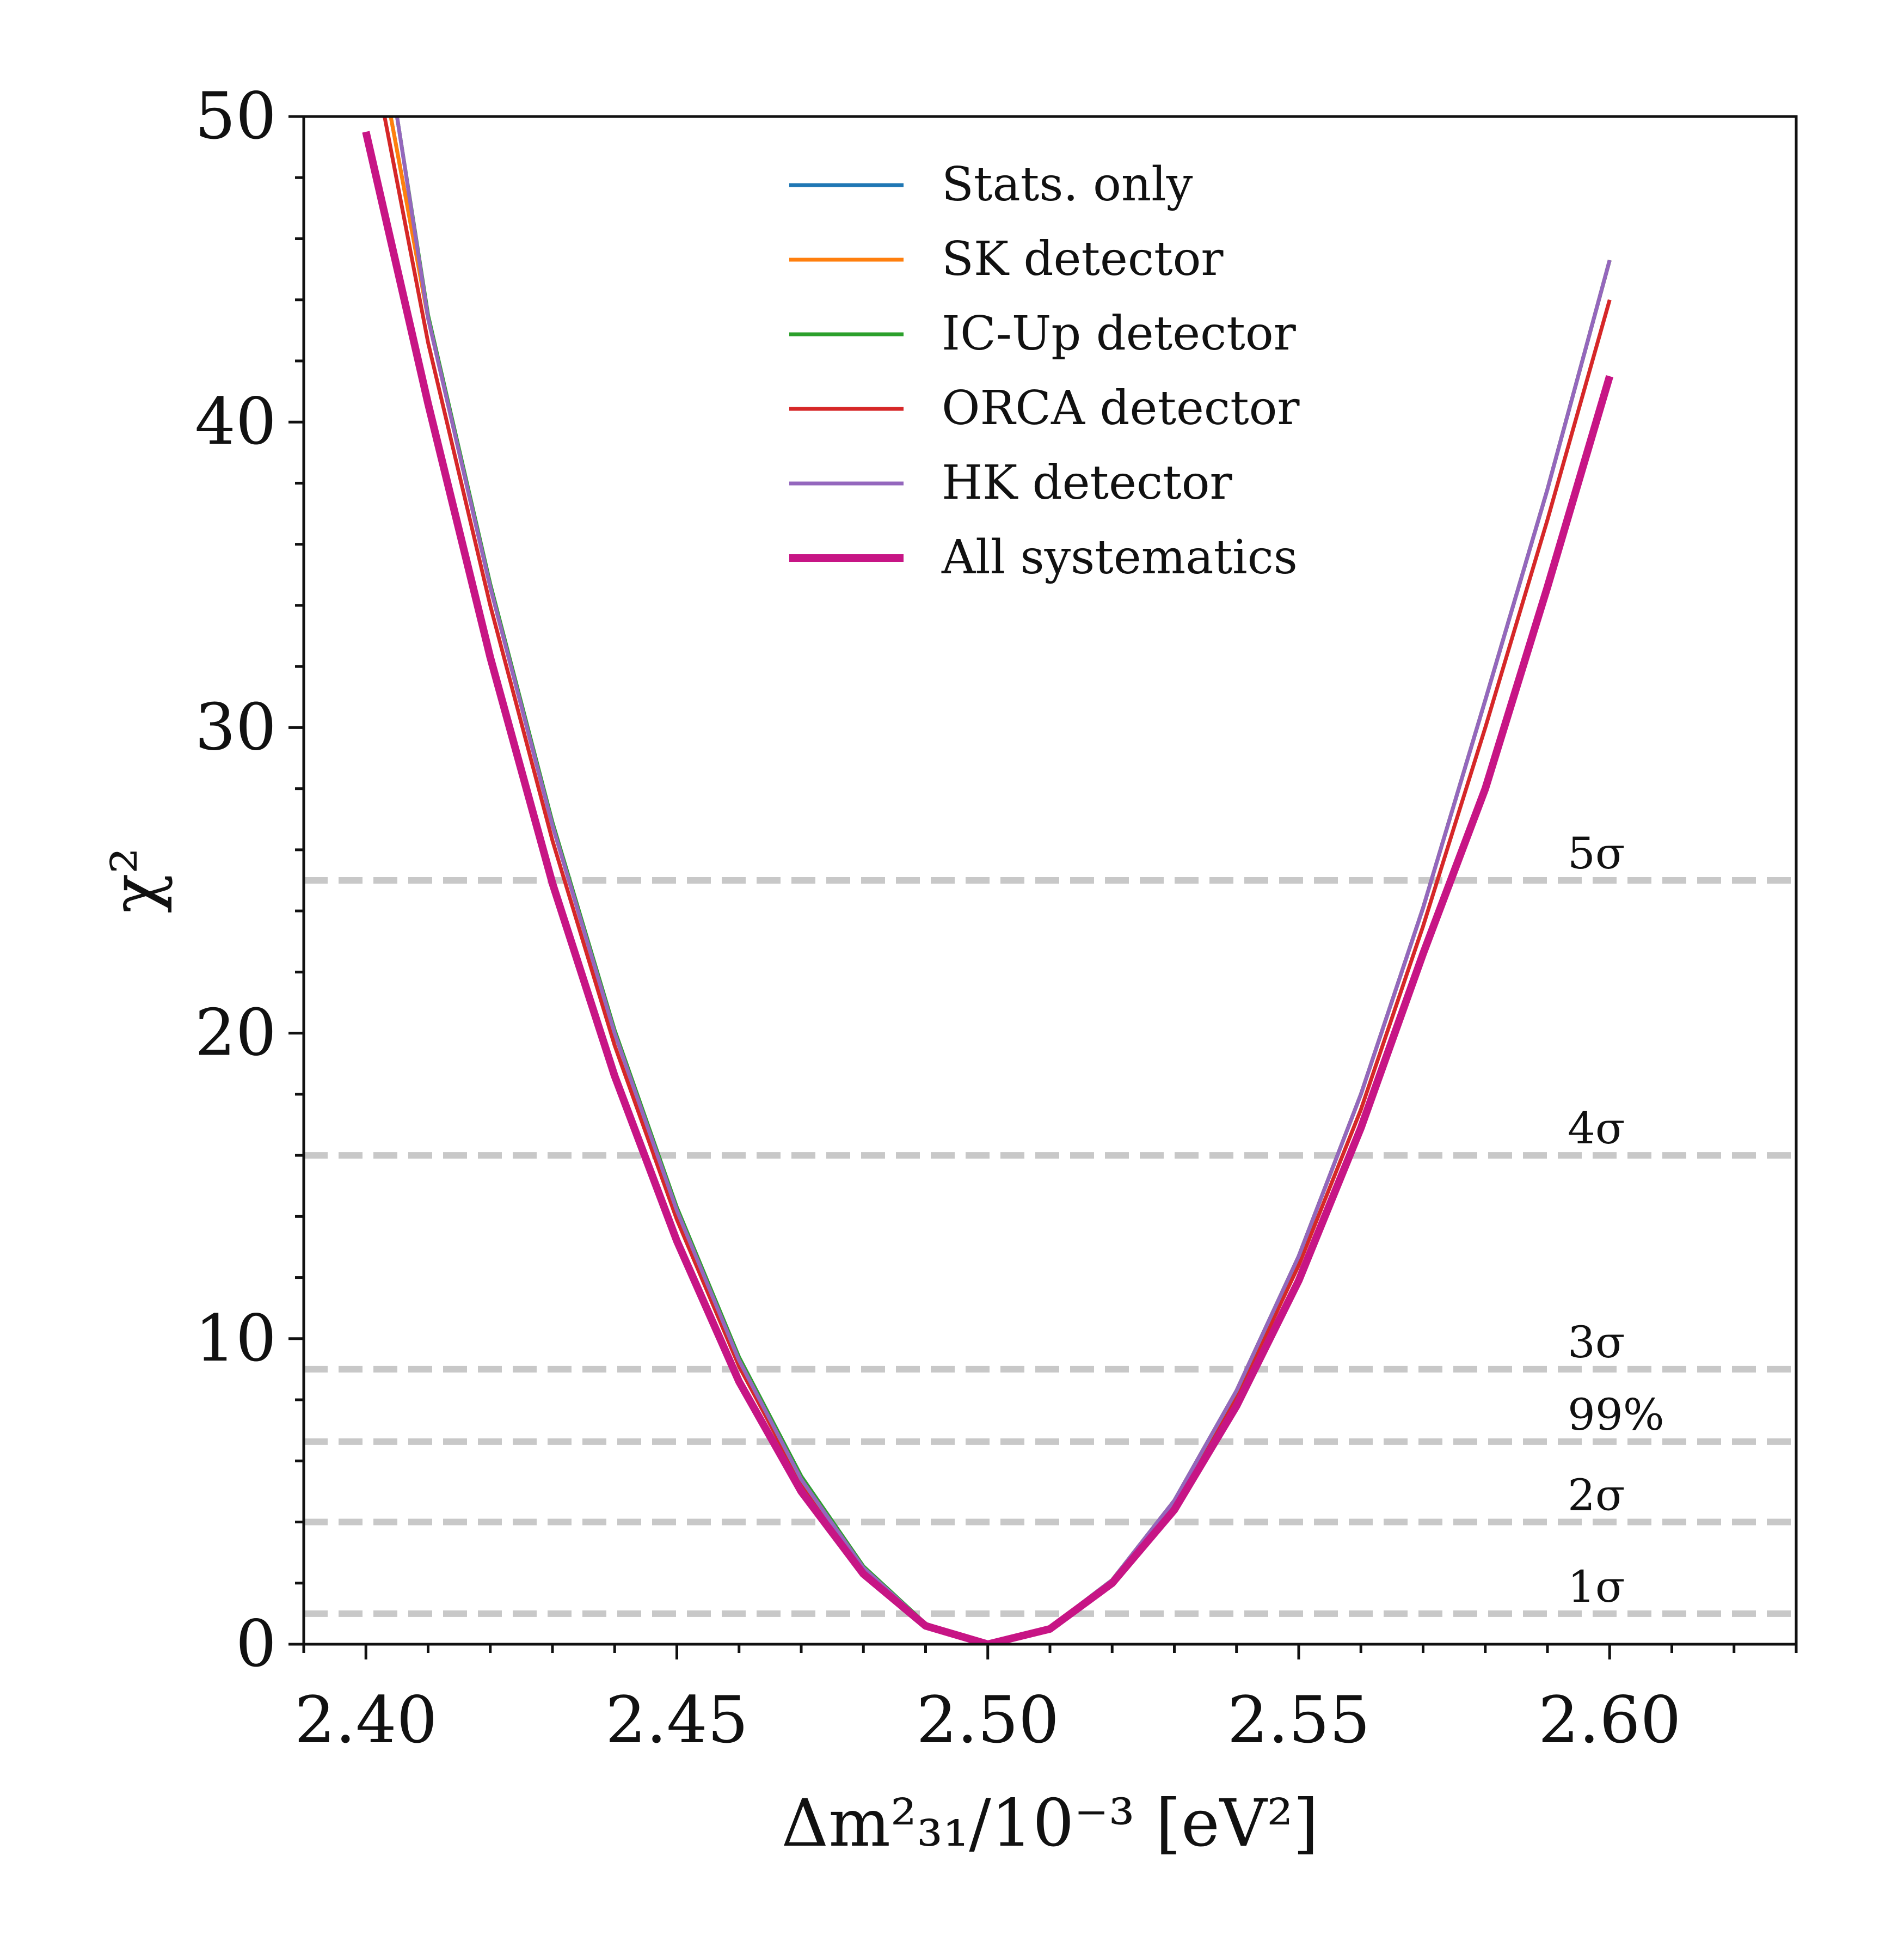  I want to click on reference-label-0: 1σ, so click(1596, 1586).